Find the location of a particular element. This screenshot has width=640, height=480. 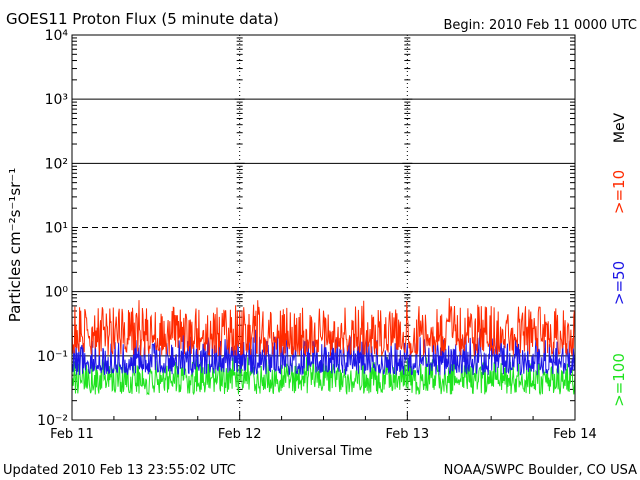

series-line is located at coordinates (323, 327).